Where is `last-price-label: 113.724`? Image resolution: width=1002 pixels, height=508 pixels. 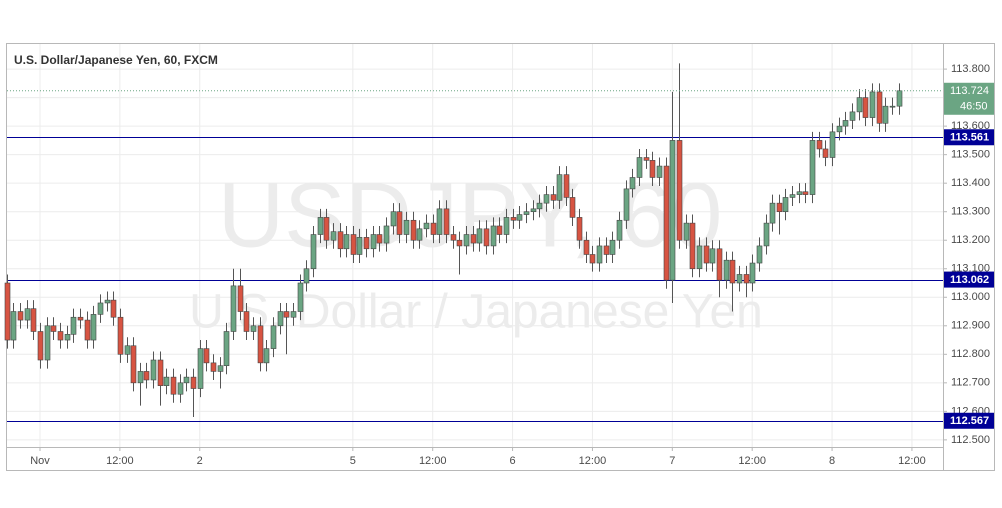
last-price-label: 113.724 is located at coordinates (969, 91).